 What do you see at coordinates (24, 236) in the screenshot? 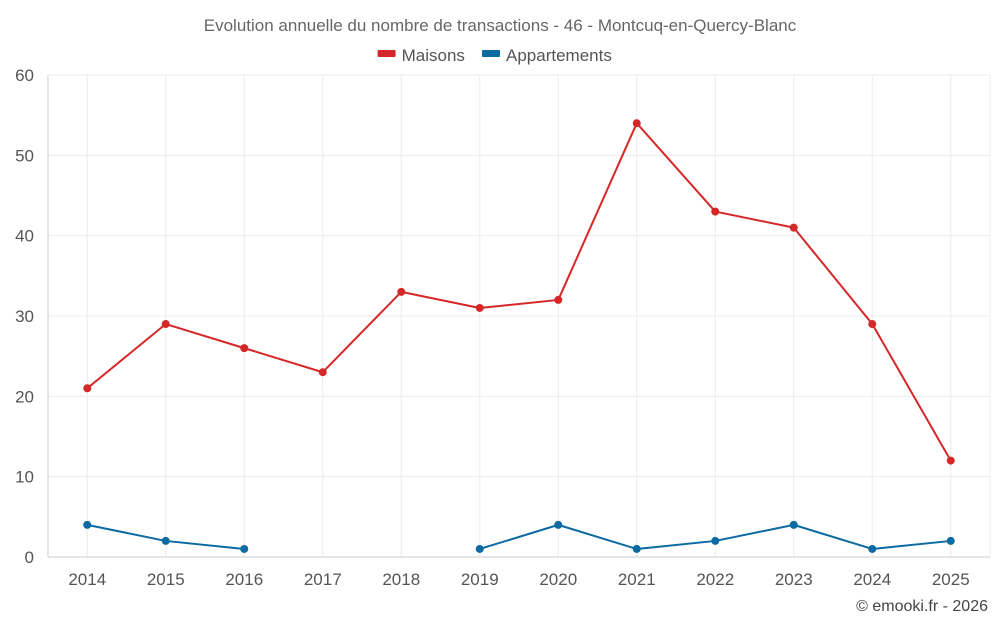
I see `y-tick-label: 40` at bounding box center [24, 236].